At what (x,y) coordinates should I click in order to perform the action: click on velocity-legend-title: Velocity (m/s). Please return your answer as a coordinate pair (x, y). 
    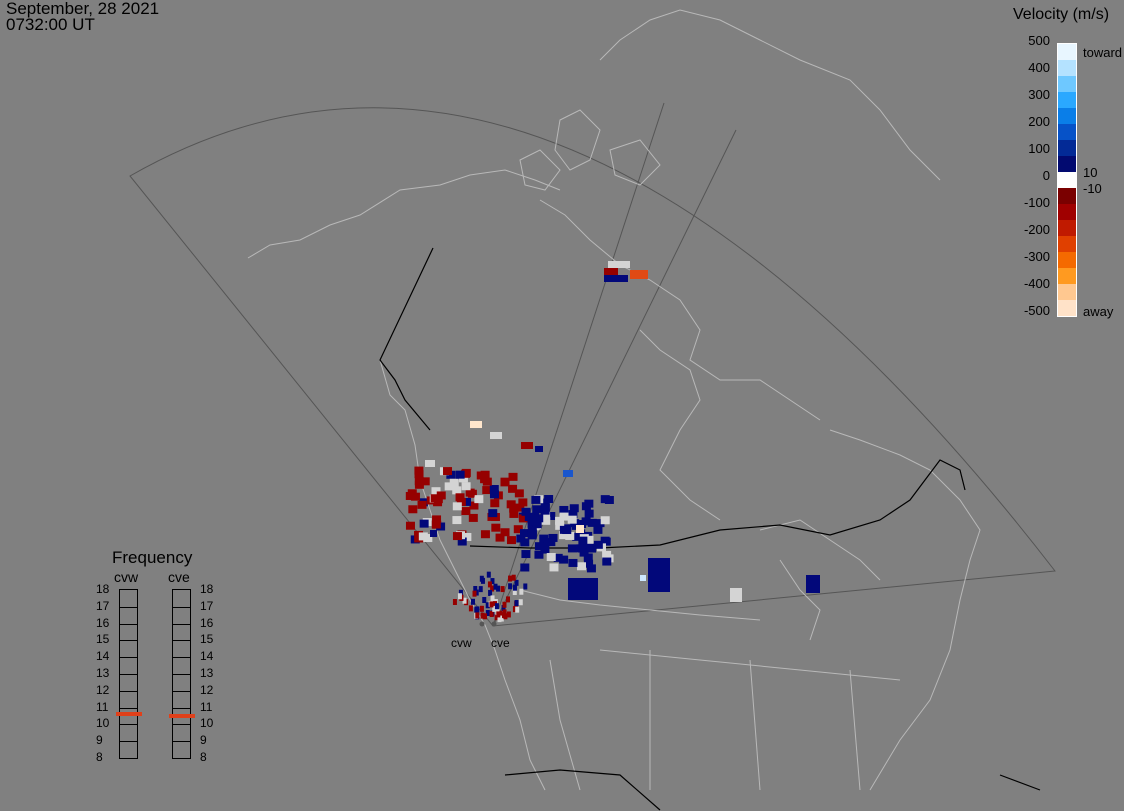
    Looking at the image, I should click on (1061, 14).